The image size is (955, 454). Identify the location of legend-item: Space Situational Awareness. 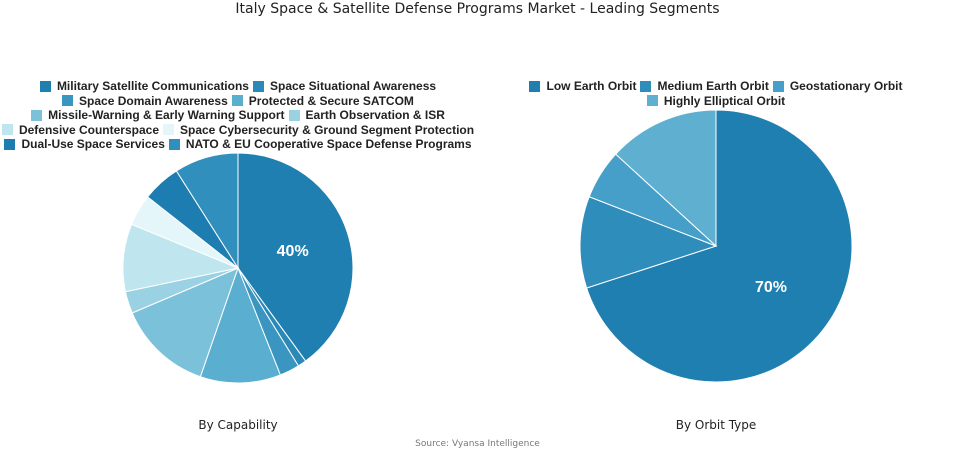
(344, 86).